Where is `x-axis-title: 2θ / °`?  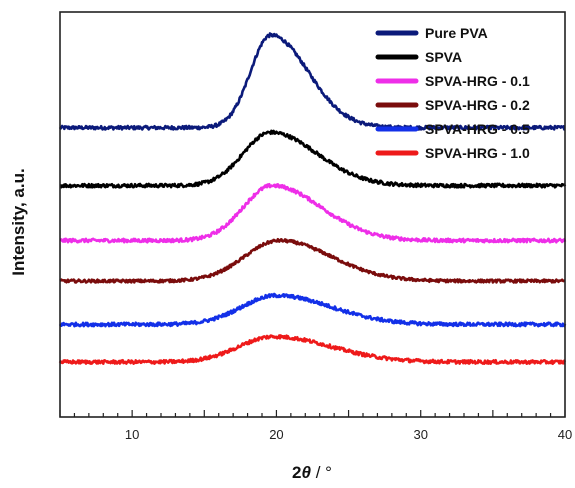 x-axis-title: 2θ / ° is located at coordinates (312, 472).